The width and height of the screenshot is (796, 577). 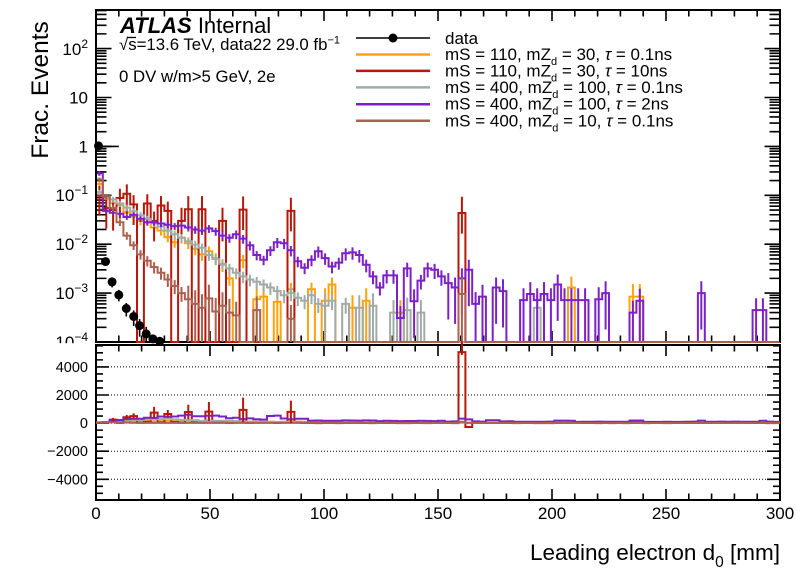 What do you see at coordinates (78, 98) in the screenshot?
I see `svg-text: 10` at bounding box center [78, 98].